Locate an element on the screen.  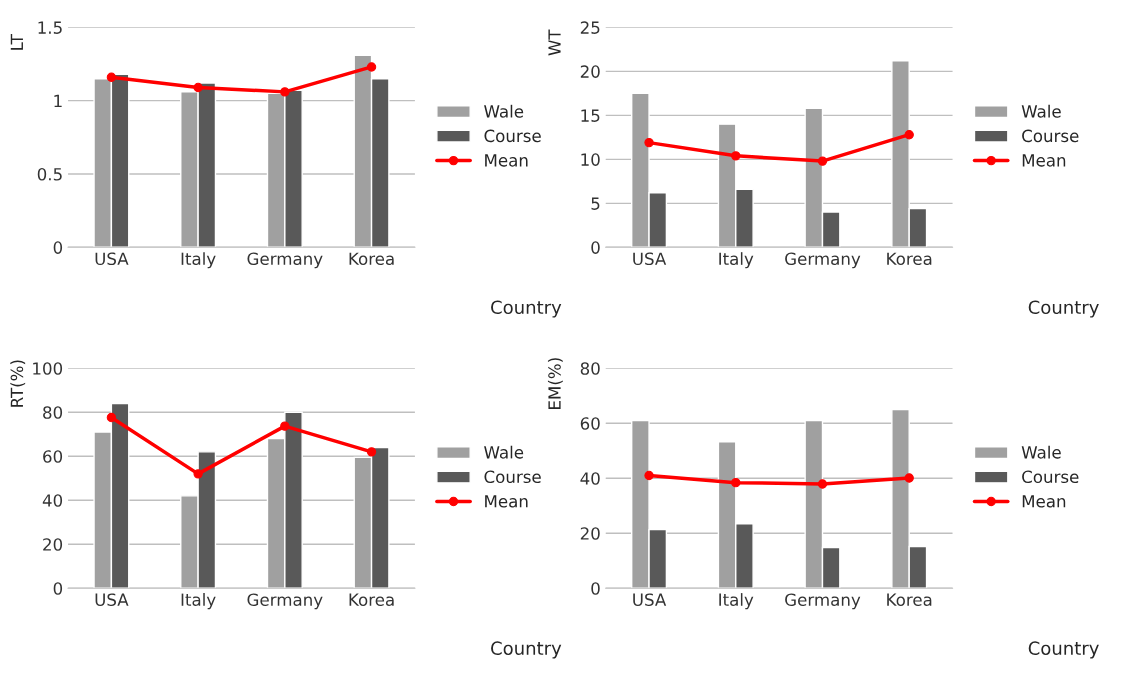
y-tick-label: 15 is located at coordinates (590, 115).